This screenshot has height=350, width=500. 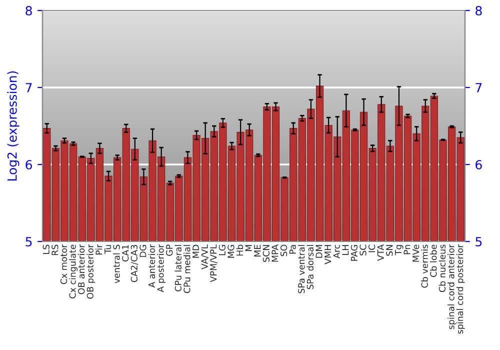 What do you see at coordinates (310, 267) in the screenshot?
I see `x-tick-label: SPa dorsal` at bounding box center [310, 267].